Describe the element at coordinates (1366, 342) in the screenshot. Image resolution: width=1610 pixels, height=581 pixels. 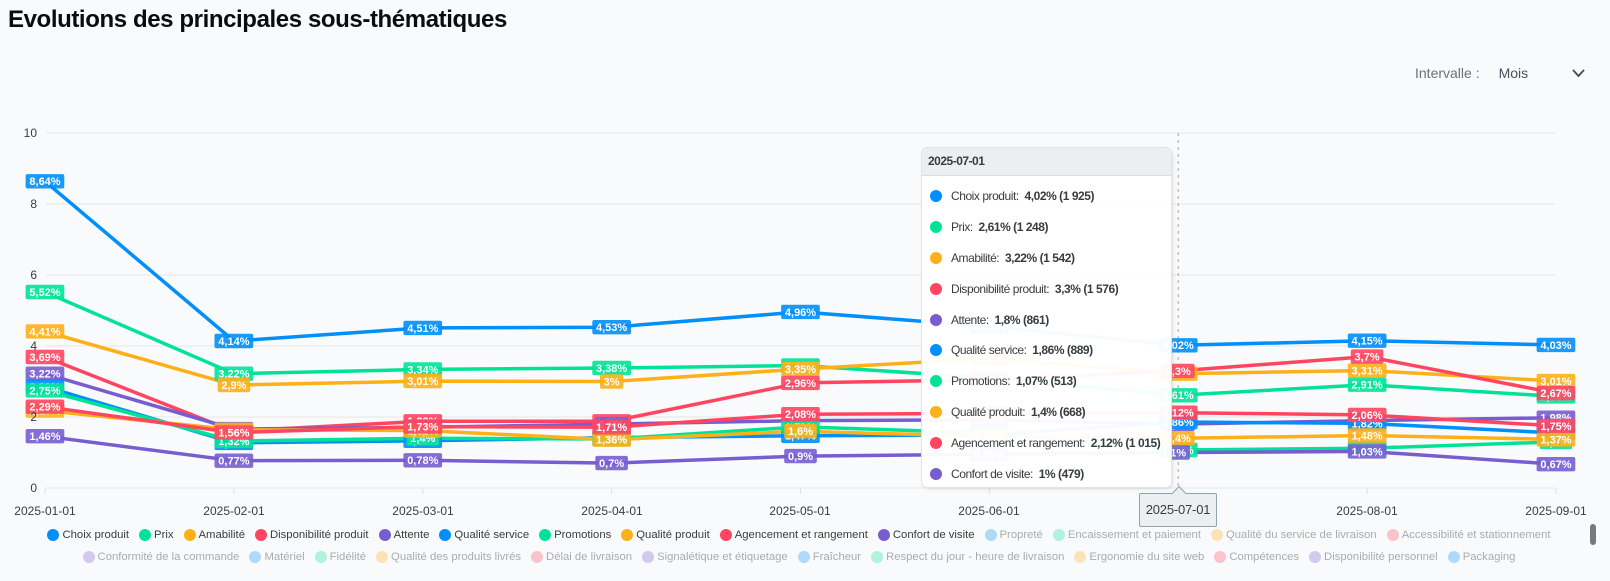
I see `svg-text: 4,15%` at that location.